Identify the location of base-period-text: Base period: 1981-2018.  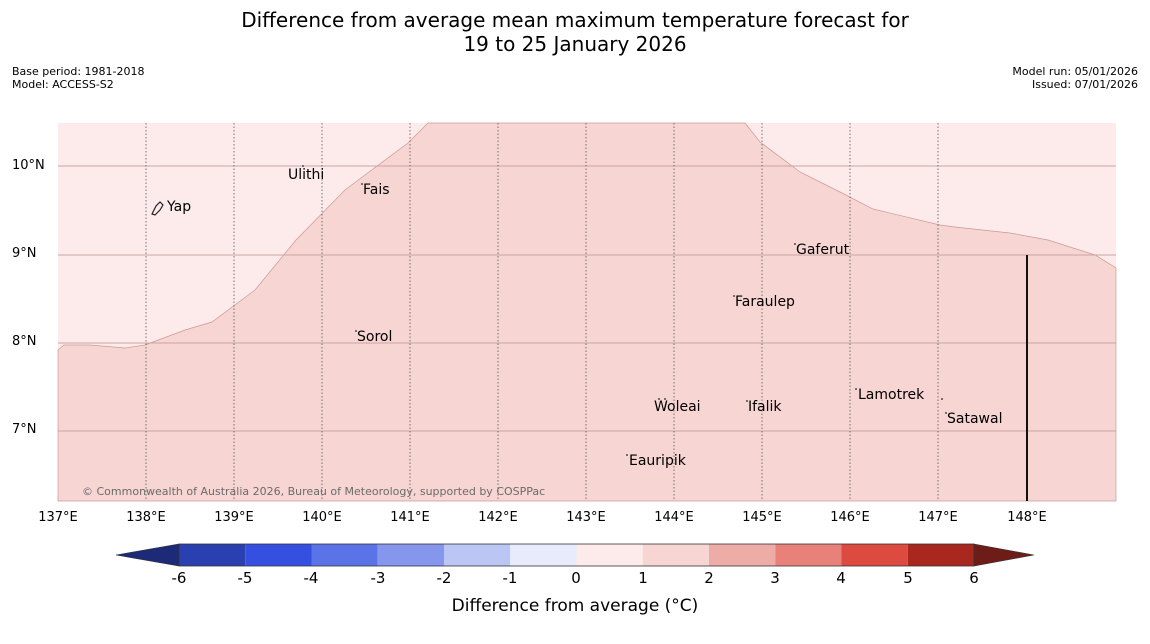
(78, 71).